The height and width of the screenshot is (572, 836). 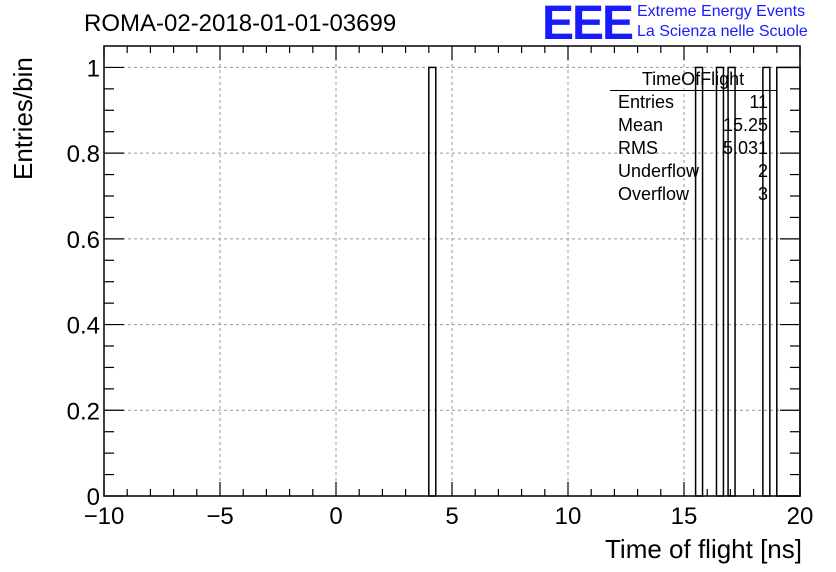 What do you see at coordinates (23, 118) in the screenshot?
I see `y-axis-label: Entries/bin` at bounding box center [23, 118].